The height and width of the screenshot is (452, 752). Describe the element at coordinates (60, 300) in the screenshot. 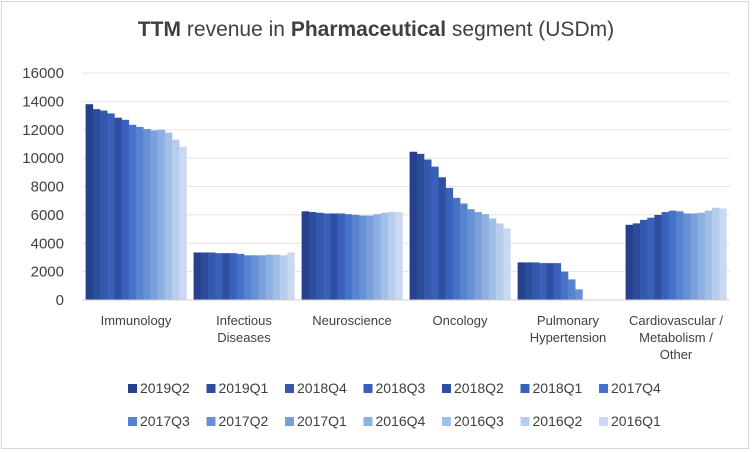

I see `y-tick-label: 0` at that location.